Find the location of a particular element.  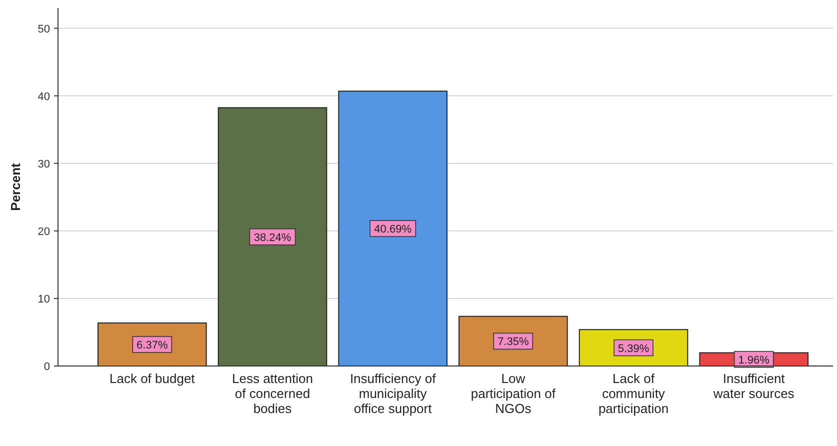

y-tick-label: 40 is located at coordinates (44, 96).